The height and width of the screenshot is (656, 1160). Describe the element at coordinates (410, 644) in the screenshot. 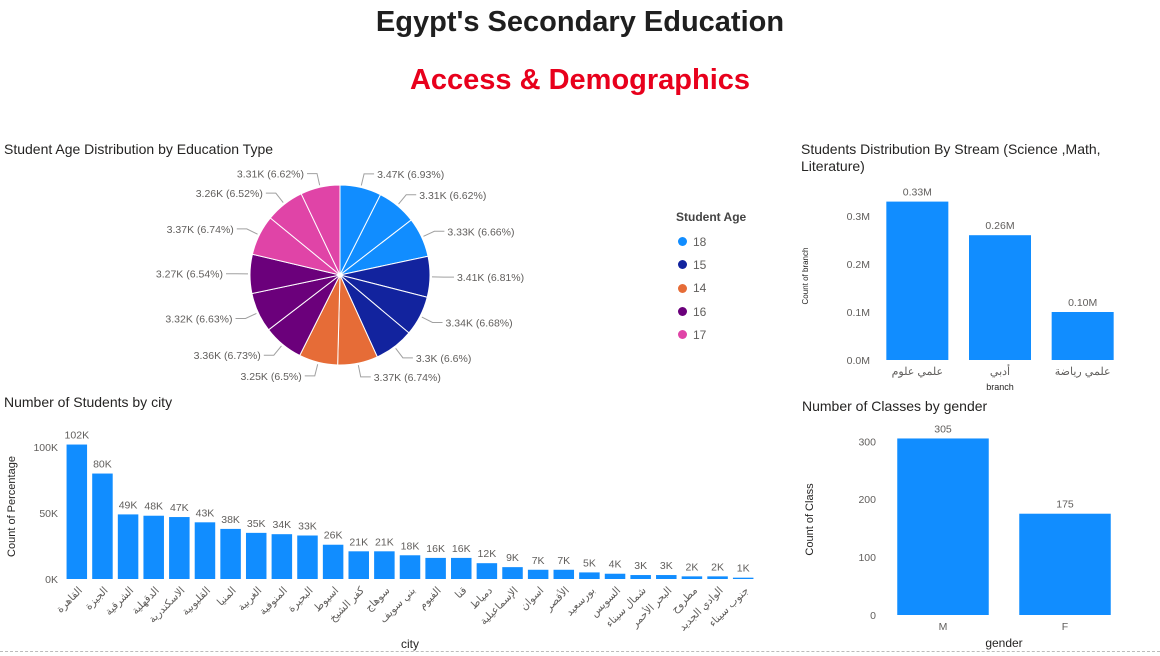

I see `x-axis-title: city` at that location.